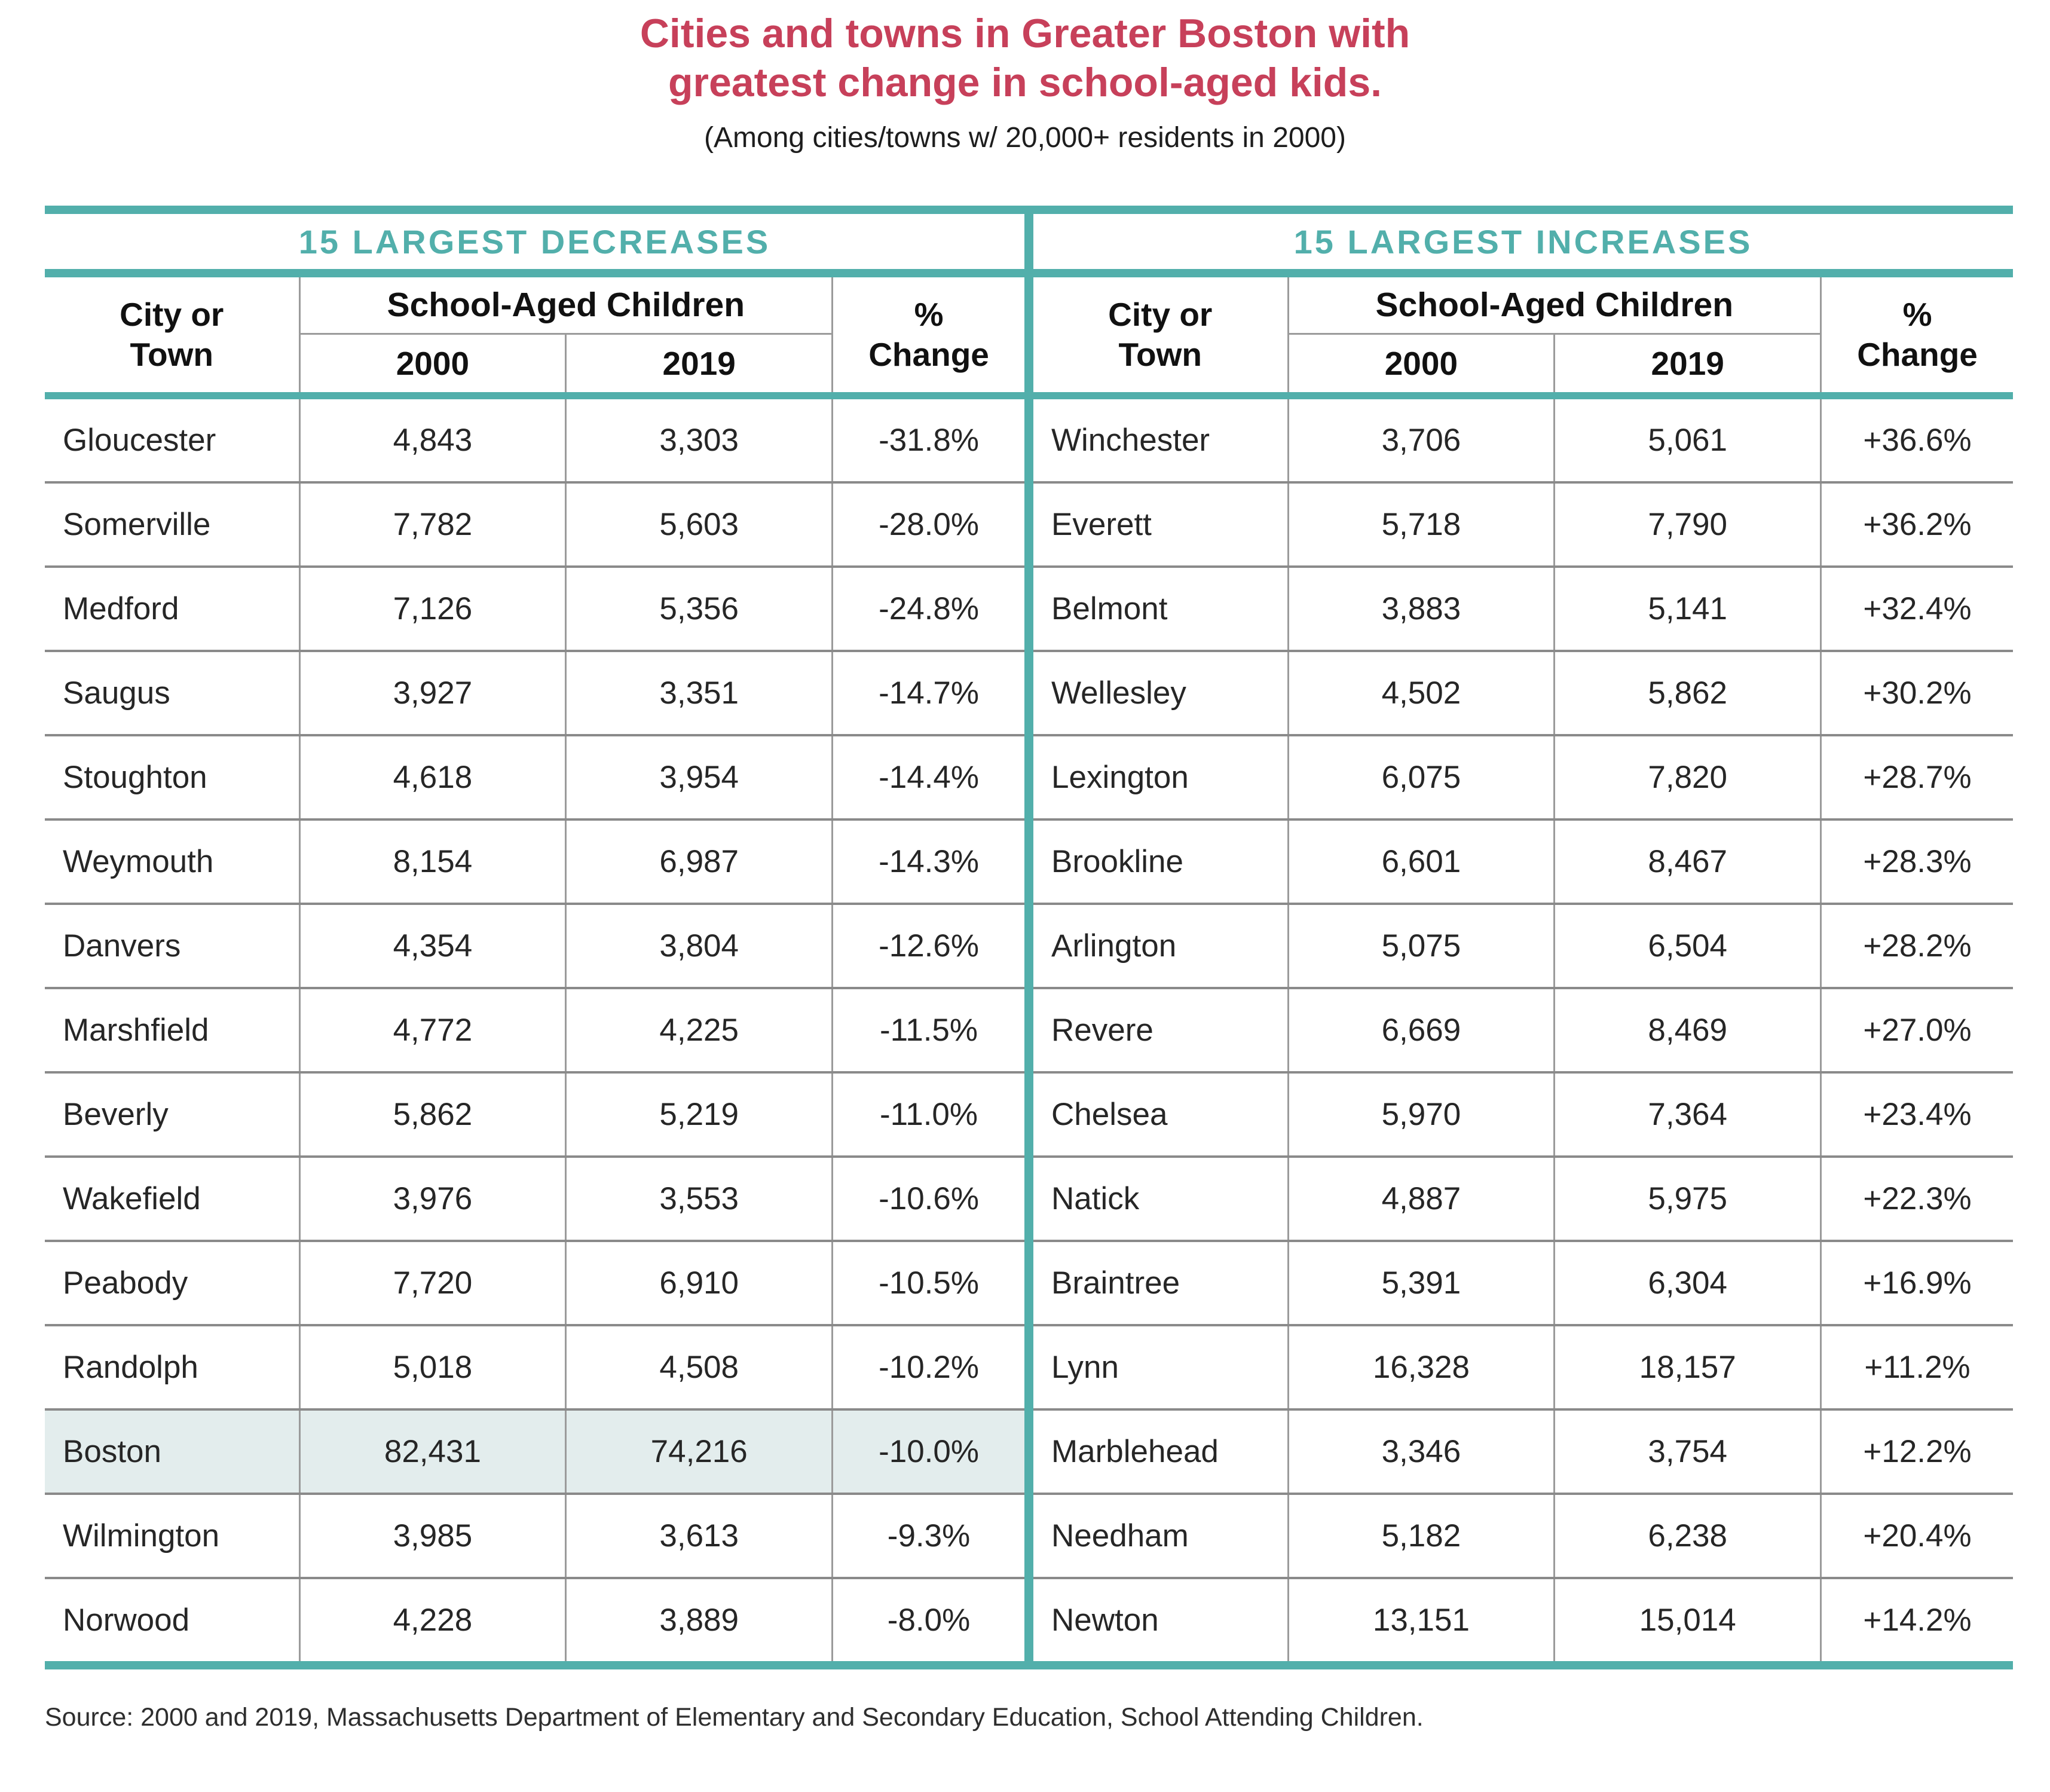  What do you see at coordinates (1115, 1283) in the screenshot?
I see `city-cell: Braintree` at bounding box center [1115, 1283].